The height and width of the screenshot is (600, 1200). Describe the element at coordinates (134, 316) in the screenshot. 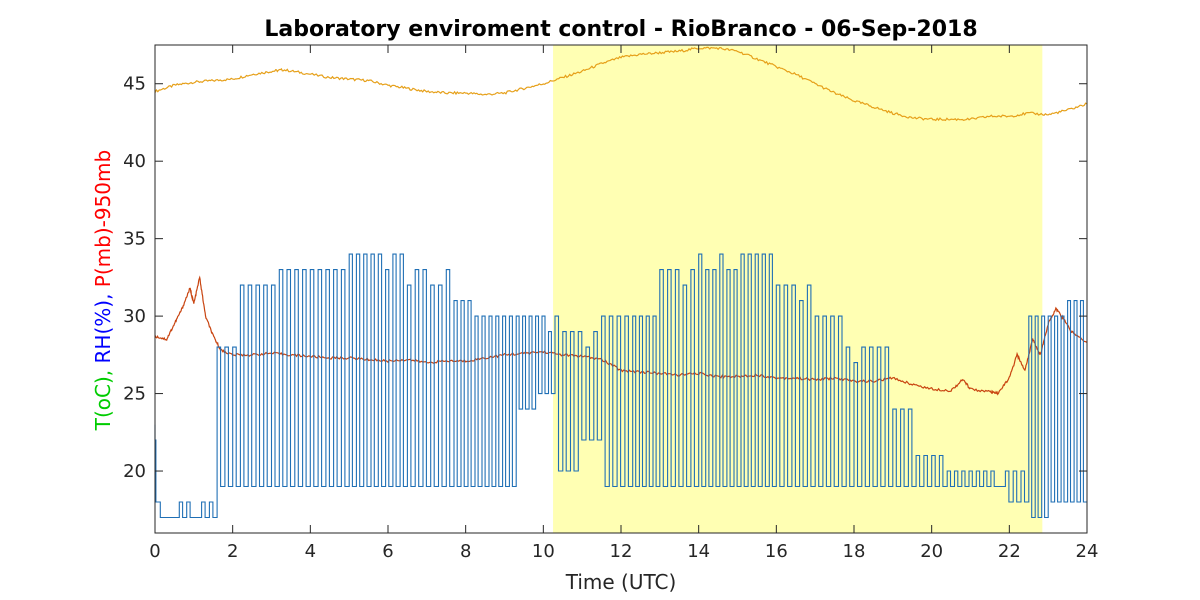

I see `y-tick-label: 30` at that location.